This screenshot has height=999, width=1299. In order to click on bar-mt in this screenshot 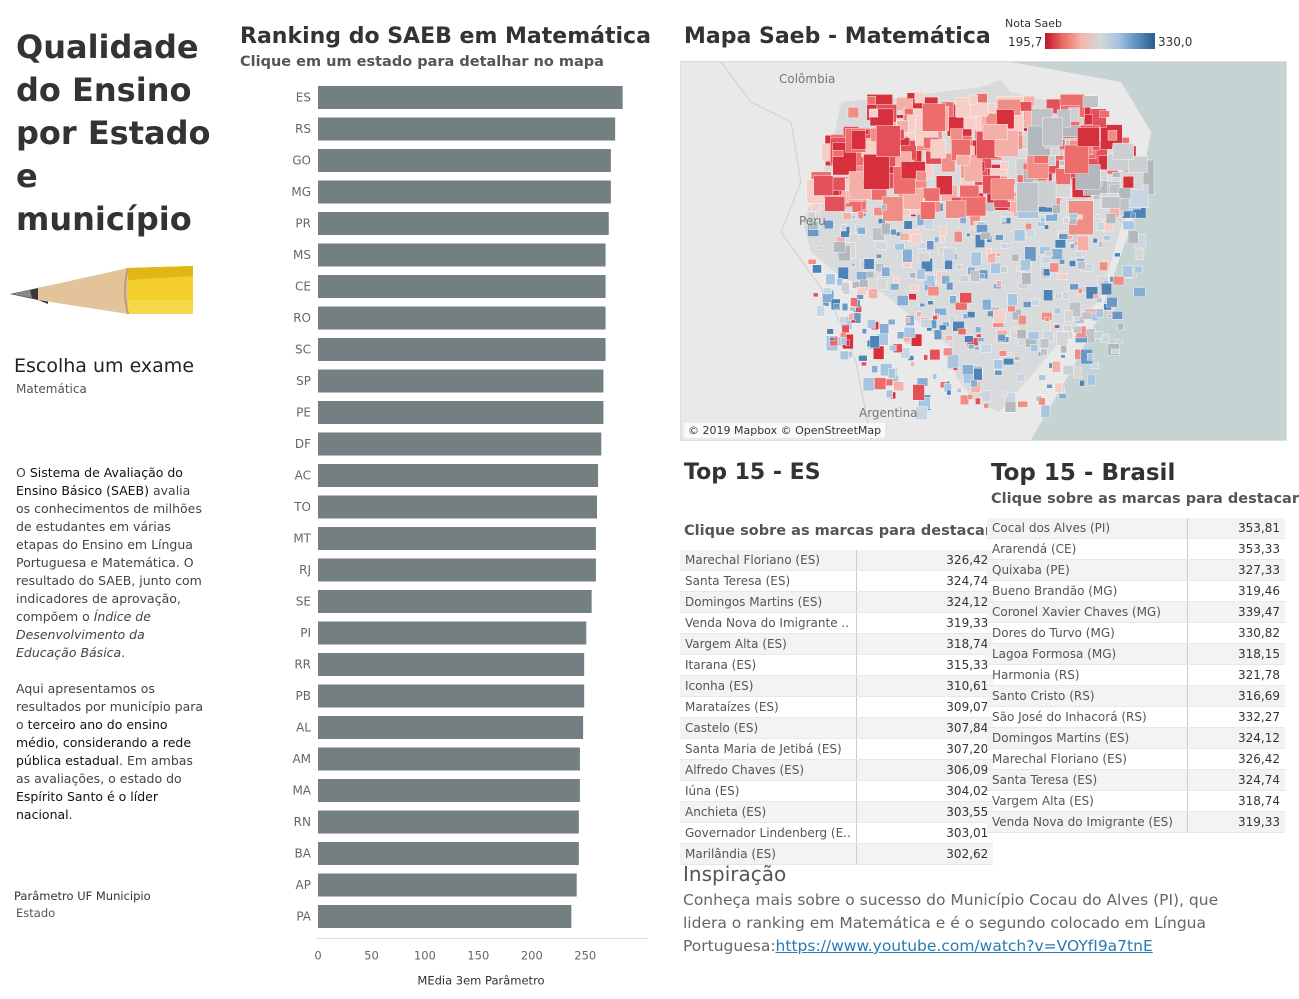, I will do `click(457, 538)`.